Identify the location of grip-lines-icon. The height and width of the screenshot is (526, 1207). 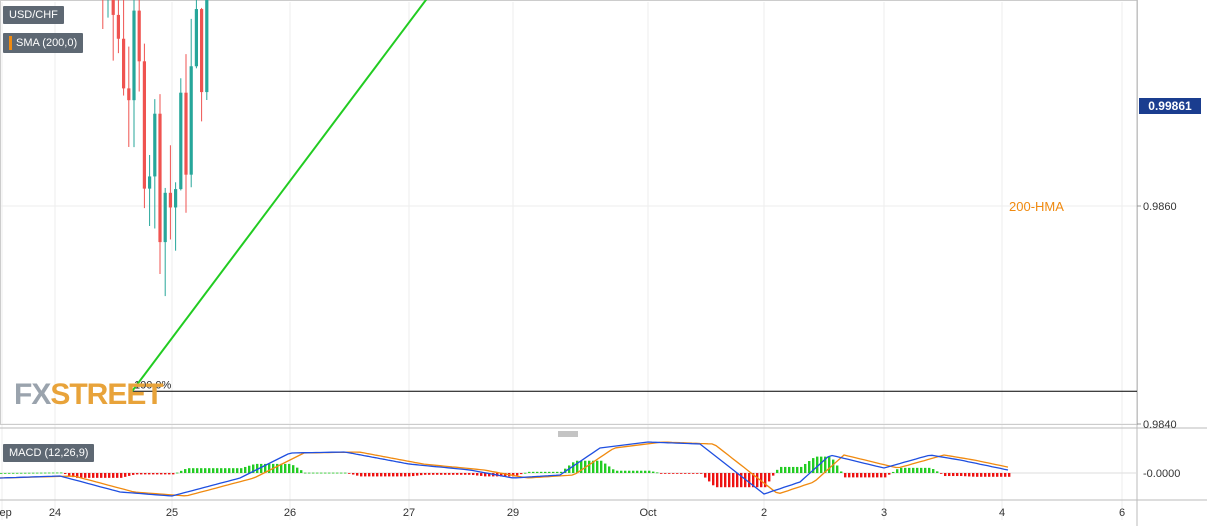
(568, 434).